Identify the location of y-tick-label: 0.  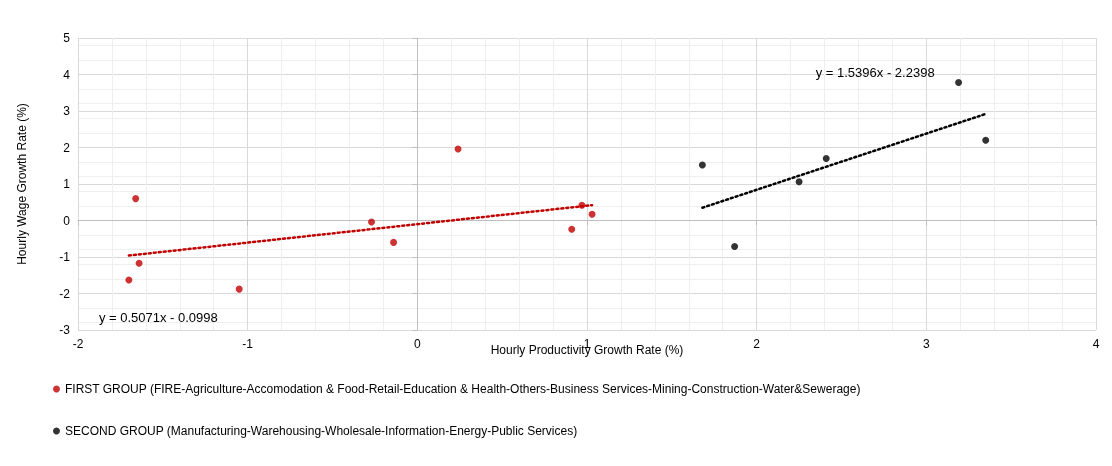
(67, 220).